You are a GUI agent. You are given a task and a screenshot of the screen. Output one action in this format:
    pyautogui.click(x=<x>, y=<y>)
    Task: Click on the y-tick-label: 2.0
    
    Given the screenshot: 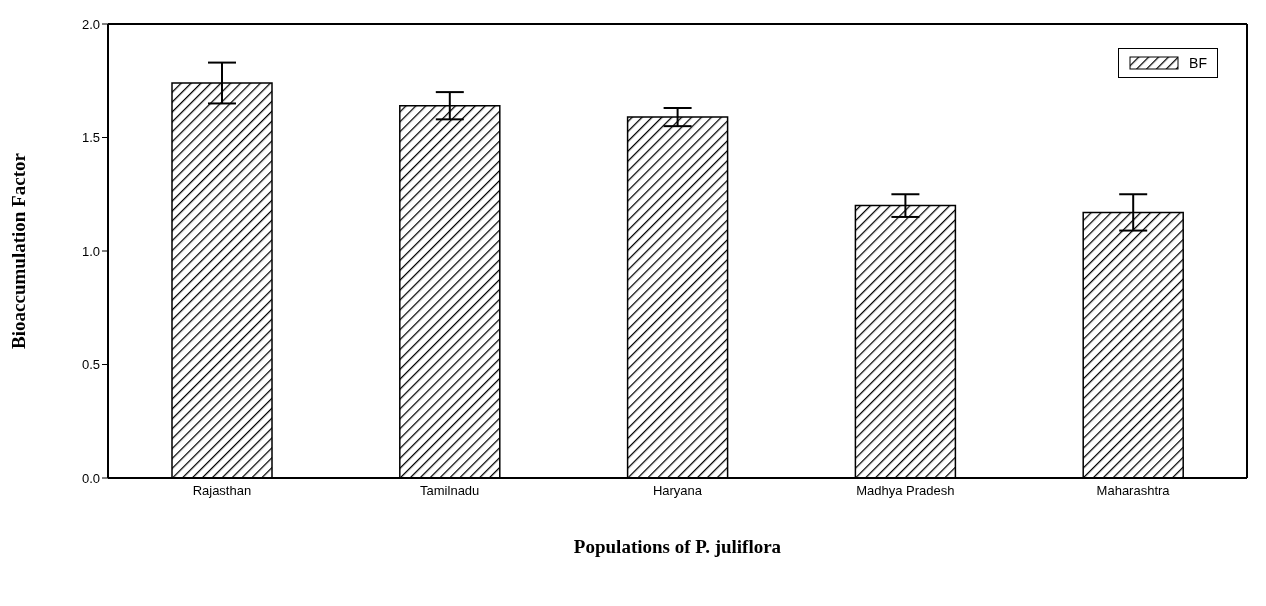 What is the action you would take?
    pyautogui.click(x=90, y=24)
    